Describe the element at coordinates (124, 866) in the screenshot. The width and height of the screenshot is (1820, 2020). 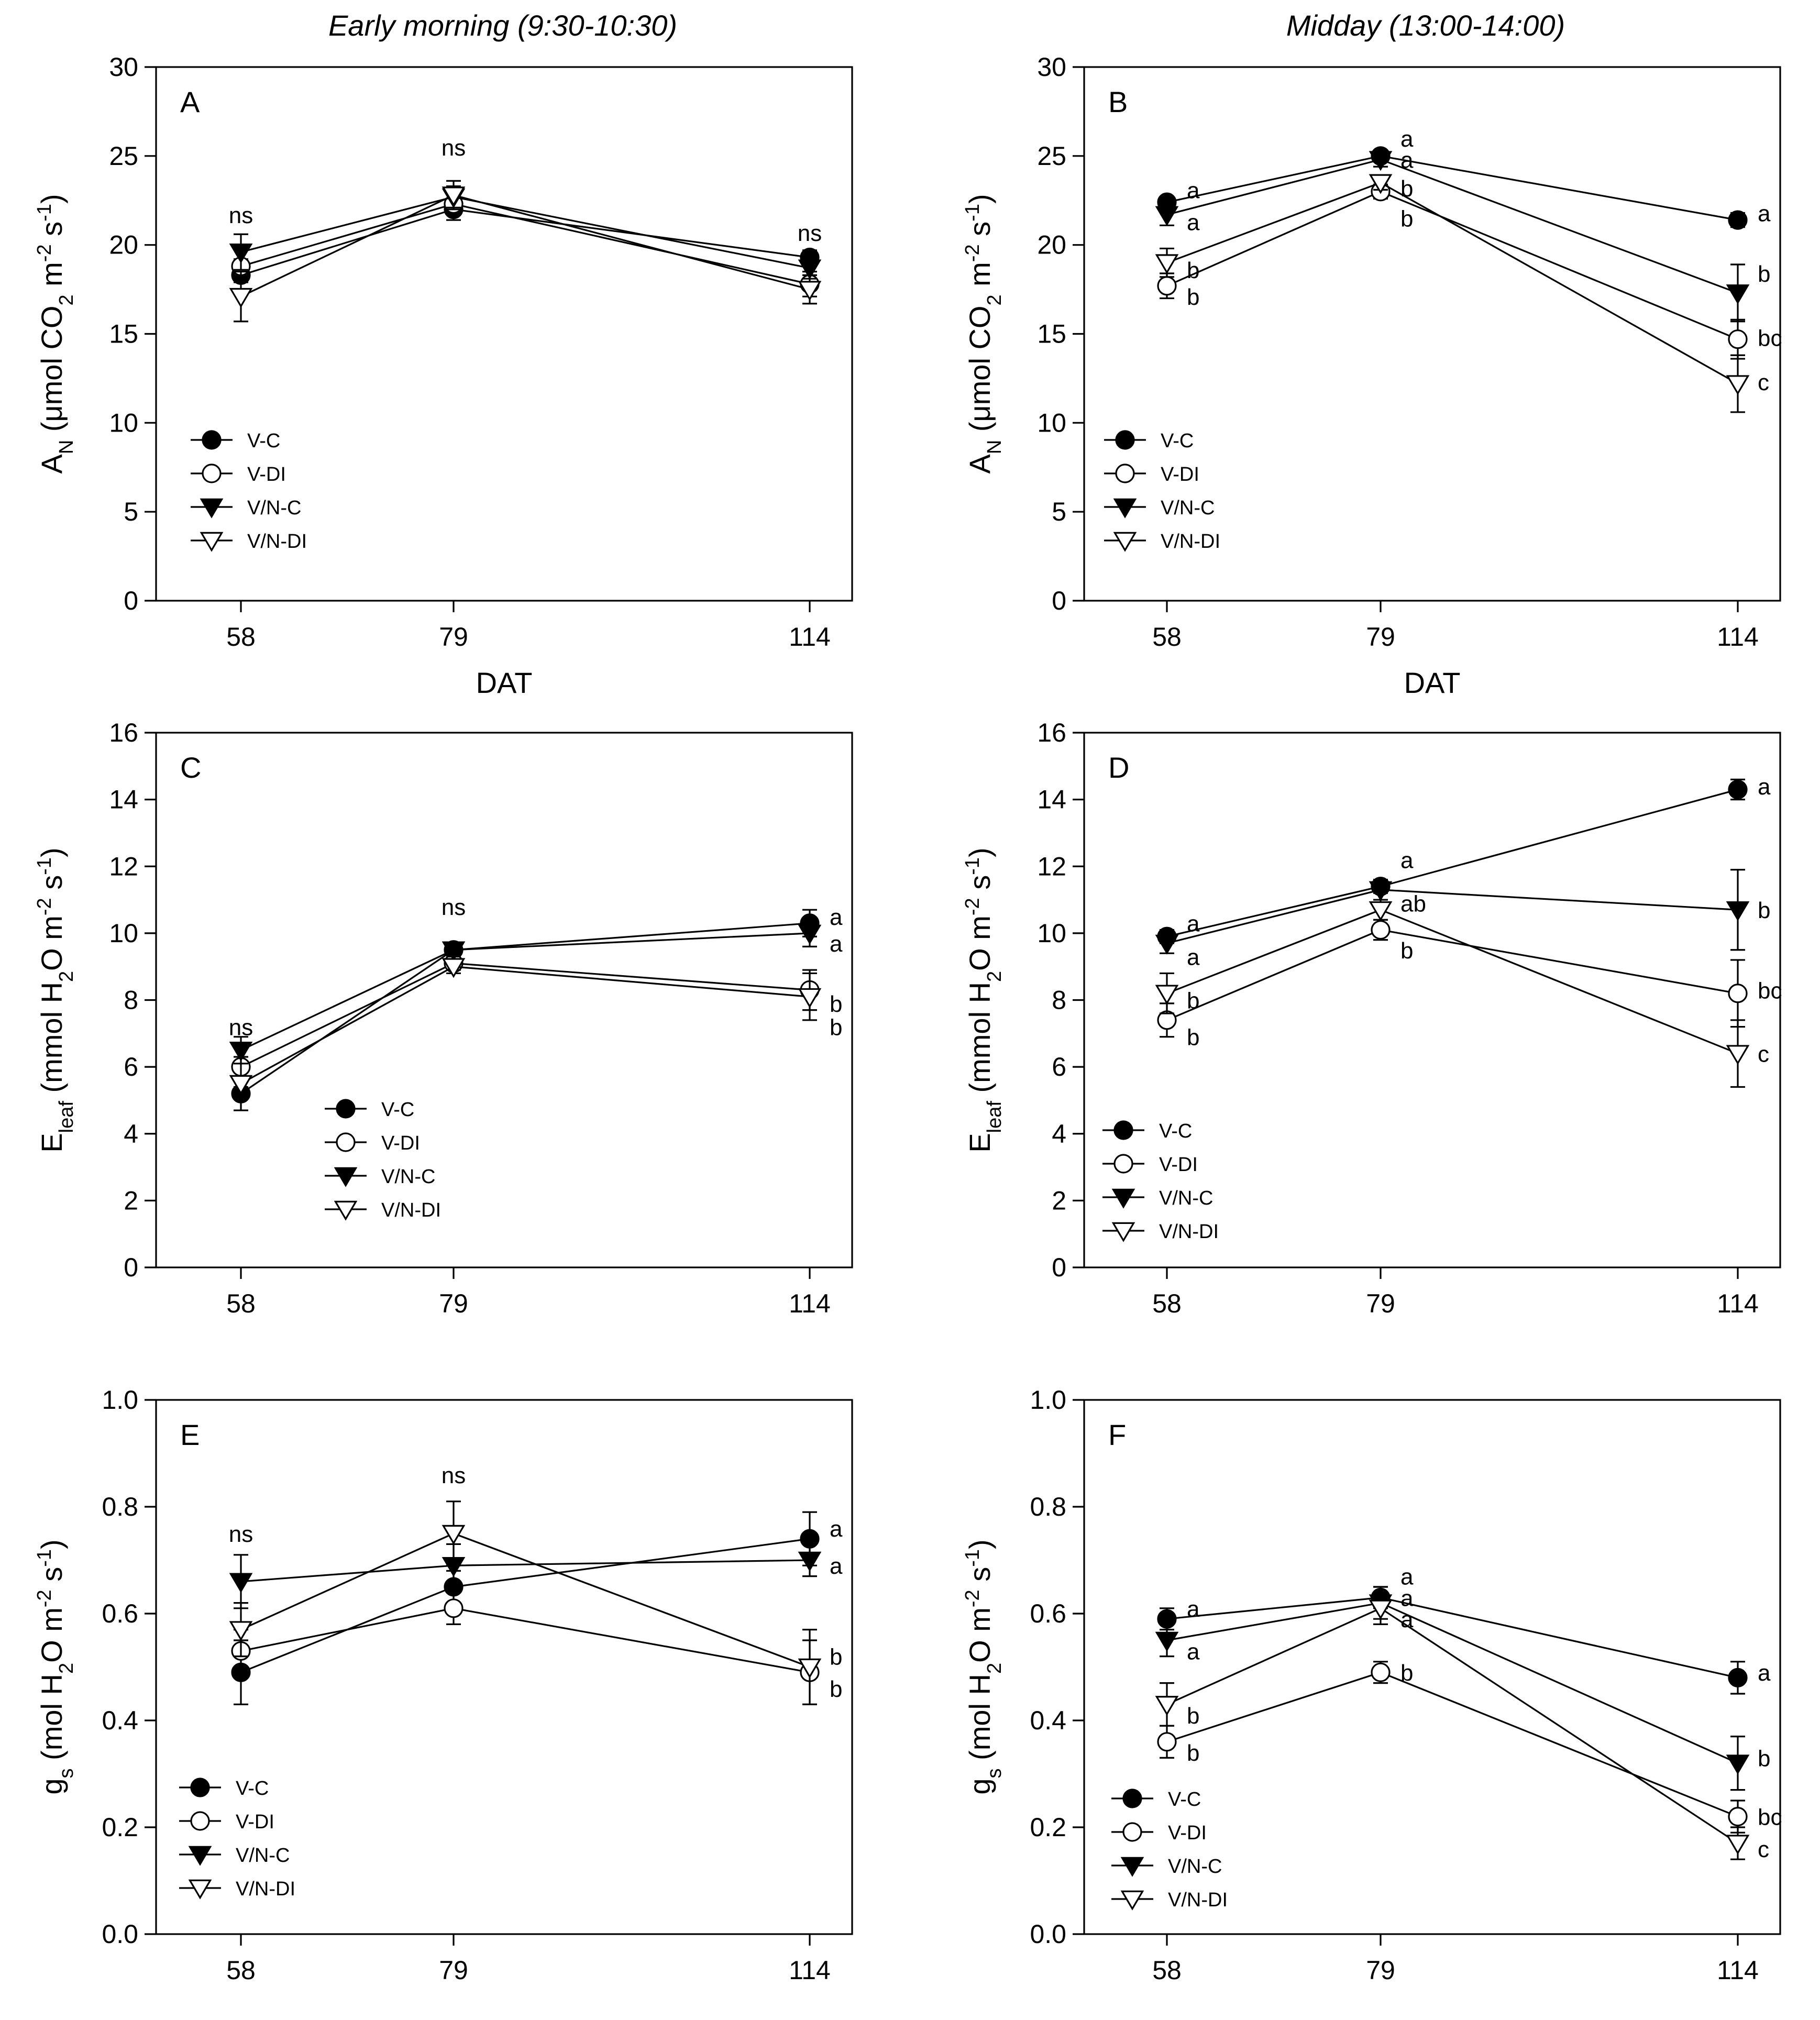
I see `y-tick-label: 12` at that location.